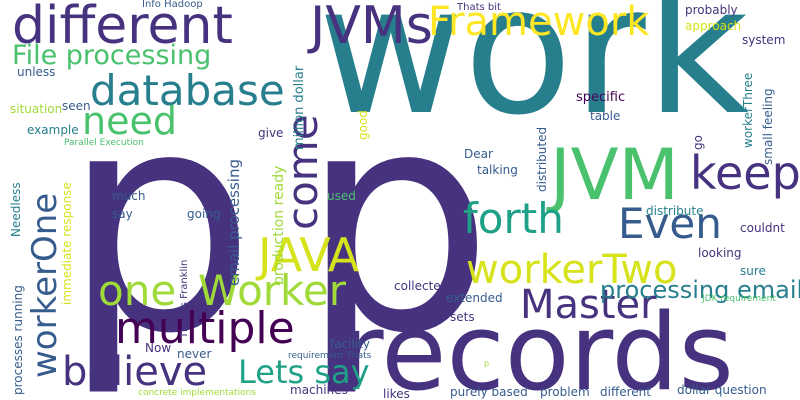 Image resolution: width=800 pixels, height=400 pixels. What do you see at coordinates (497, 170) in the screenshot?
I see `word-talking: talking` at bounding box center [497, 170].